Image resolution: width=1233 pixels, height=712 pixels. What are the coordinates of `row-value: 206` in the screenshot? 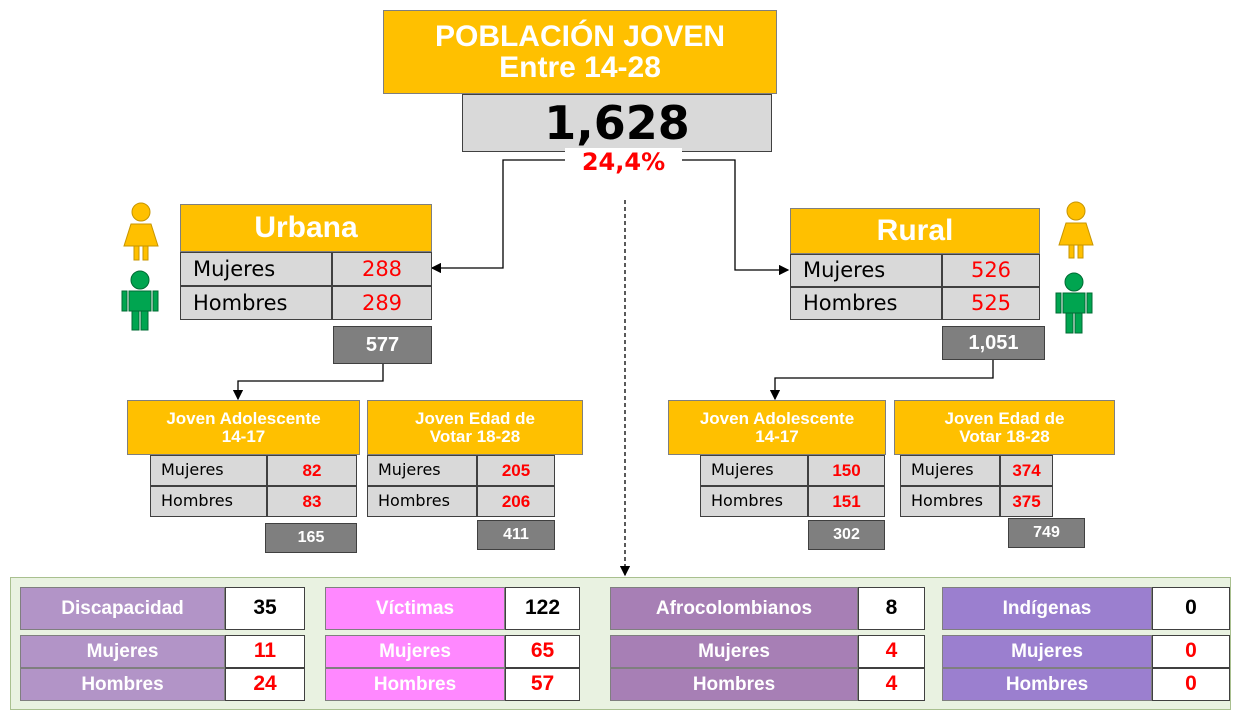 It's located at (516, 501).